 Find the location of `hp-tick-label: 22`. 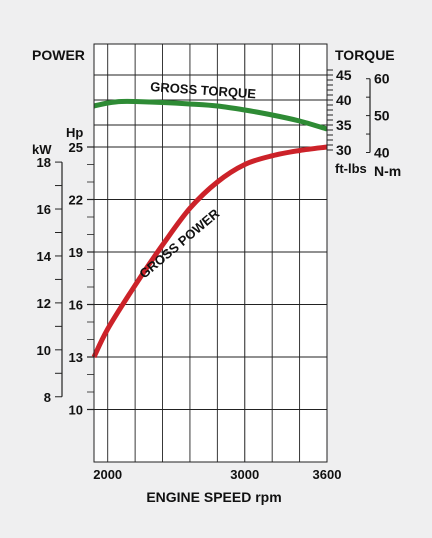

hp-tick-label: 22 is located at coordinates (76, 200).